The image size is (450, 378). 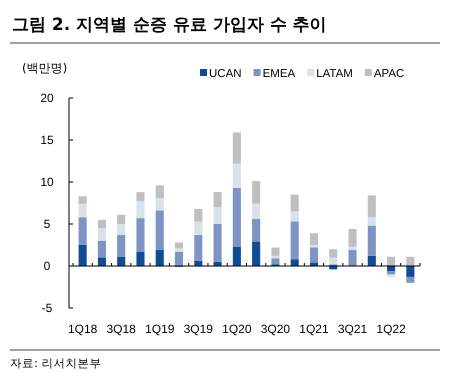 I want to click on y-tick-label: 20, so click(x=47, y=98).